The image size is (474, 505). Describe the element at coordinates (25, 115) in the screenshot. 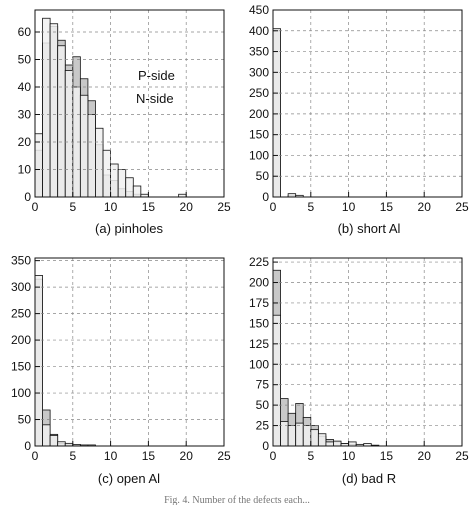

I see `y-tick-label: 30` at that location.